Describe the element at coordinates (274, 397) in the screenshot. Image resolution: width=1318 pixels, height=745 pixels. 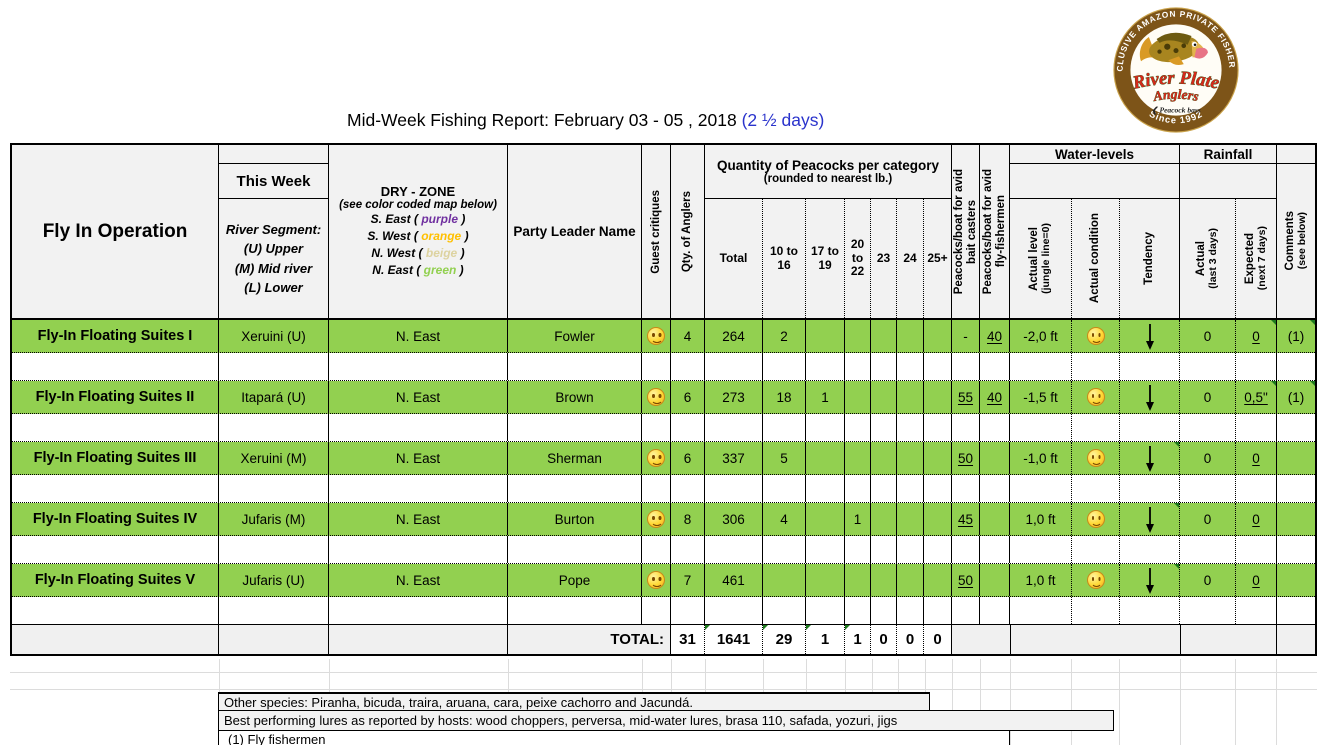
I see `cell-river-segment: Itapará (U)` at that location.